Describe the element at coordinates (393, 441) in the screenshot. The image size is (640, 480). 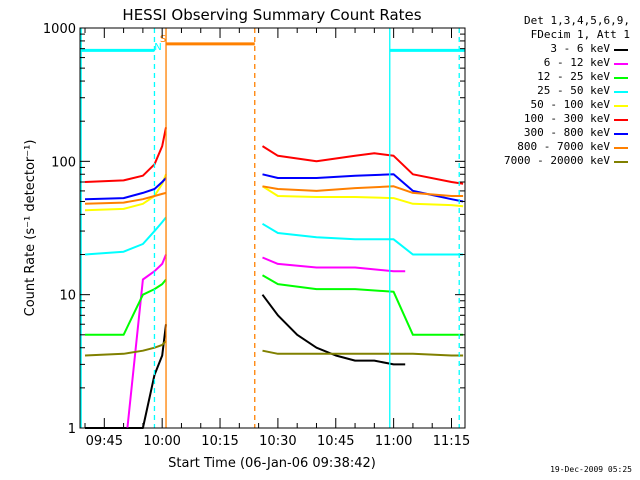
I see `x-tick-label: 11:00` at that location.